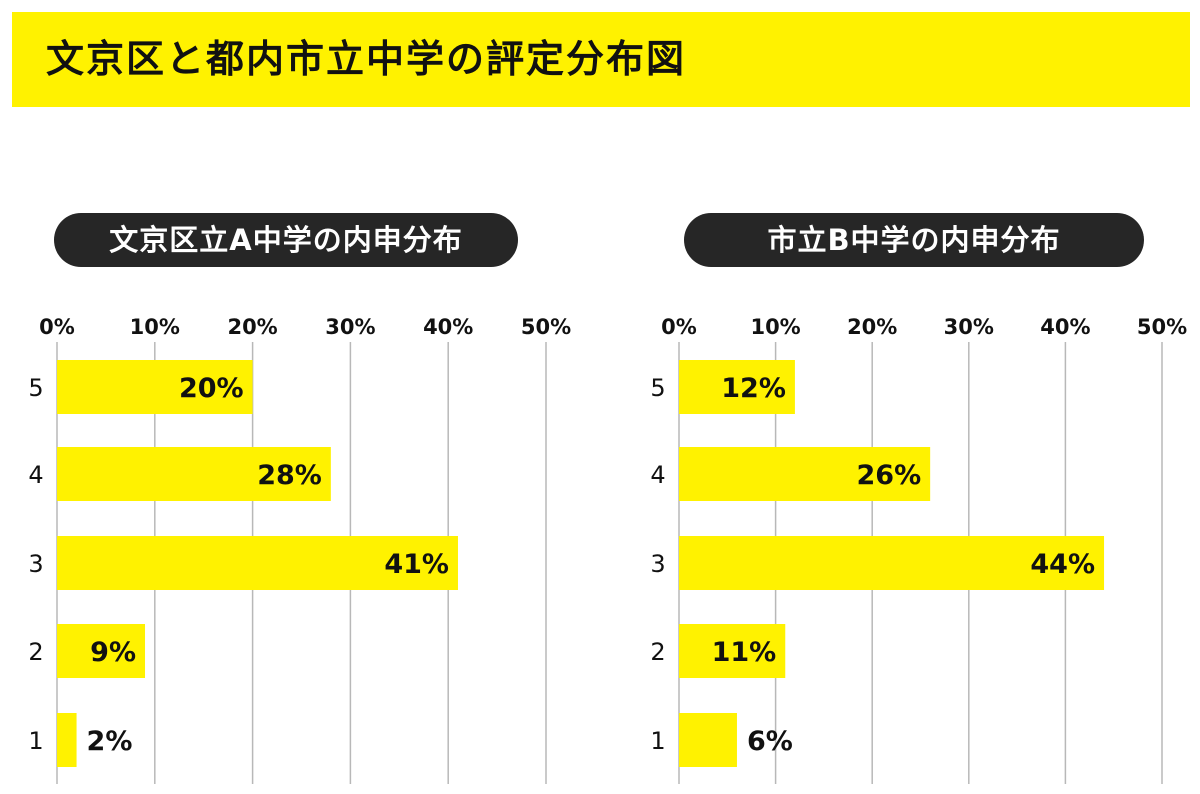  Describe the element at coordinates (914, 240) in the screenshot. I see `chart-b-title: 市立B中学の内申分布` at that location.